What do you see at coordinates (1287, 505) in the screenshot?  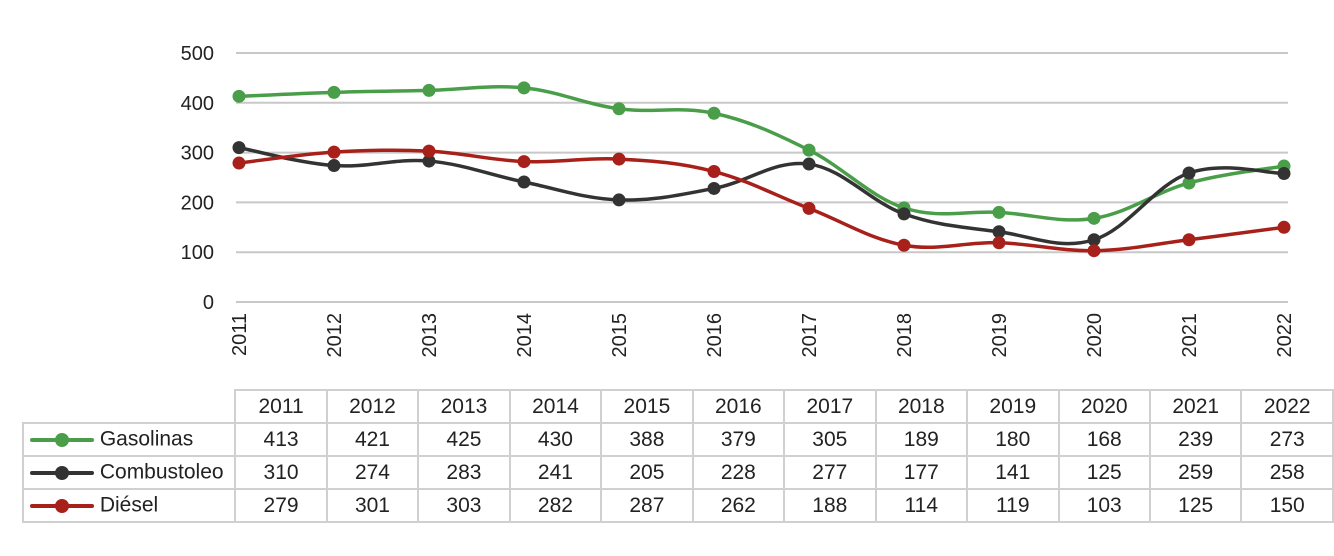 I see `table-cell: 150` at bounding box center [1287, 505].